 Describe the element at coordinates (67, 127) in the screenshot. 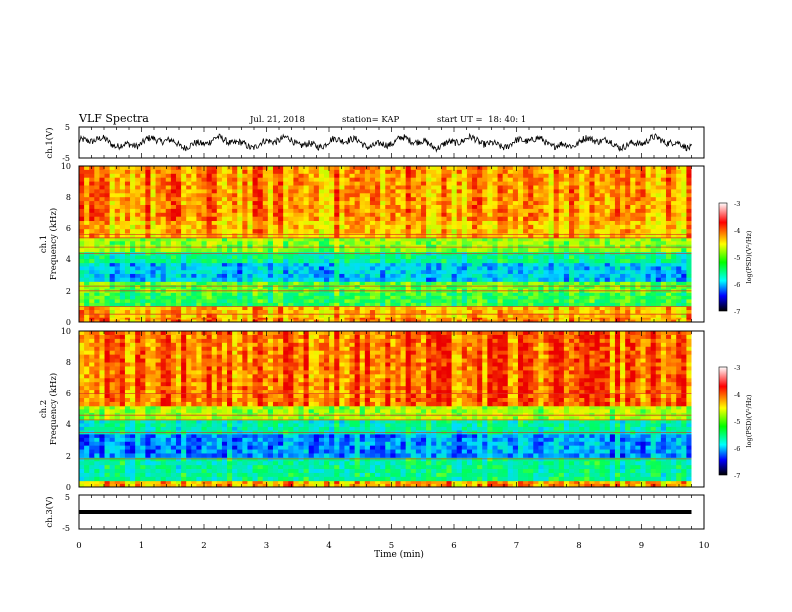

I see `ch1-ytick-top: 5` at that location.